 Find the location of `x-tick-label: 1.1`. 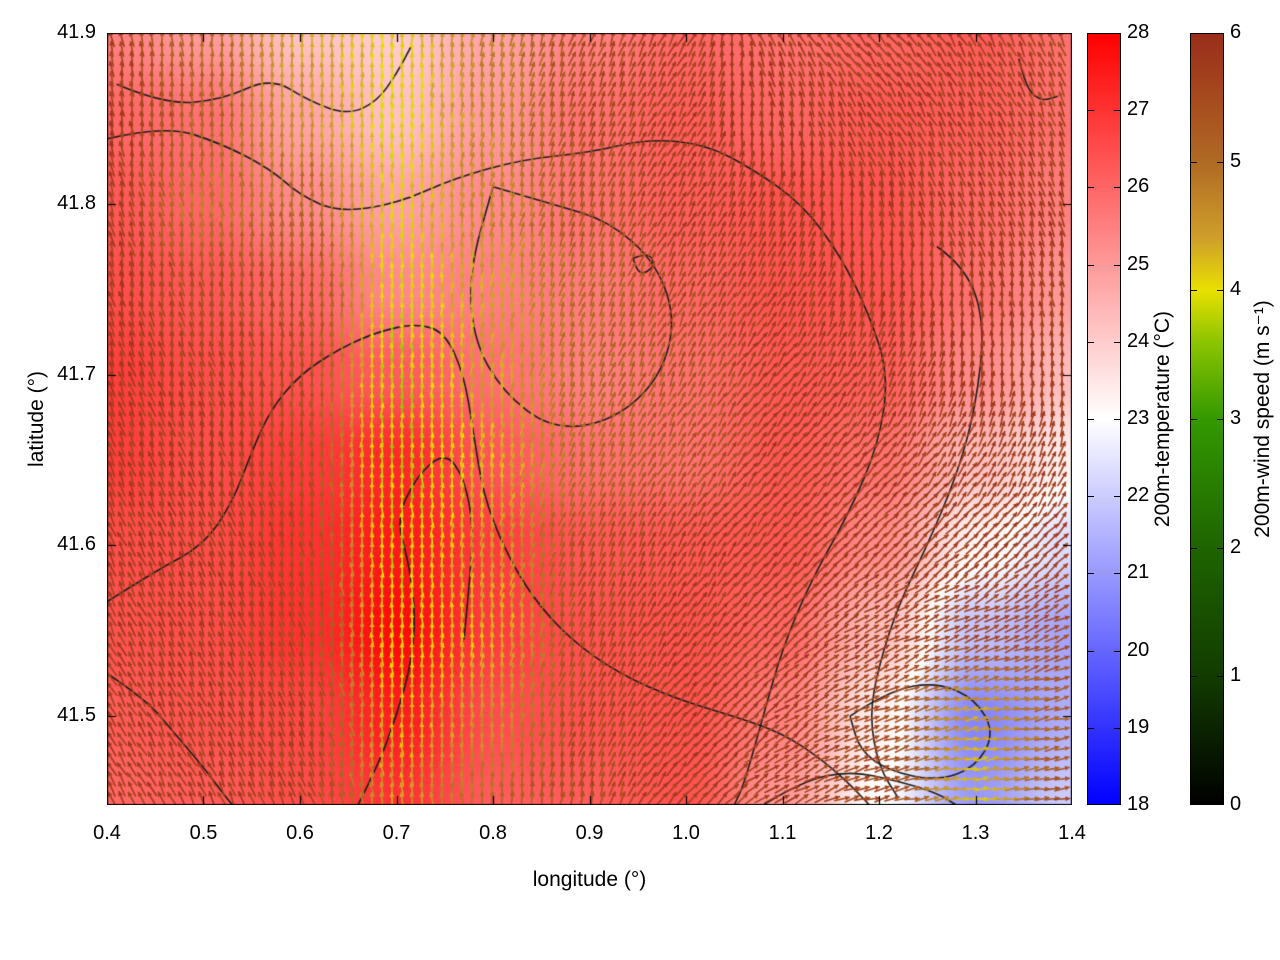

x-tick-label: 1.1 is located at coordinates (782, 833).